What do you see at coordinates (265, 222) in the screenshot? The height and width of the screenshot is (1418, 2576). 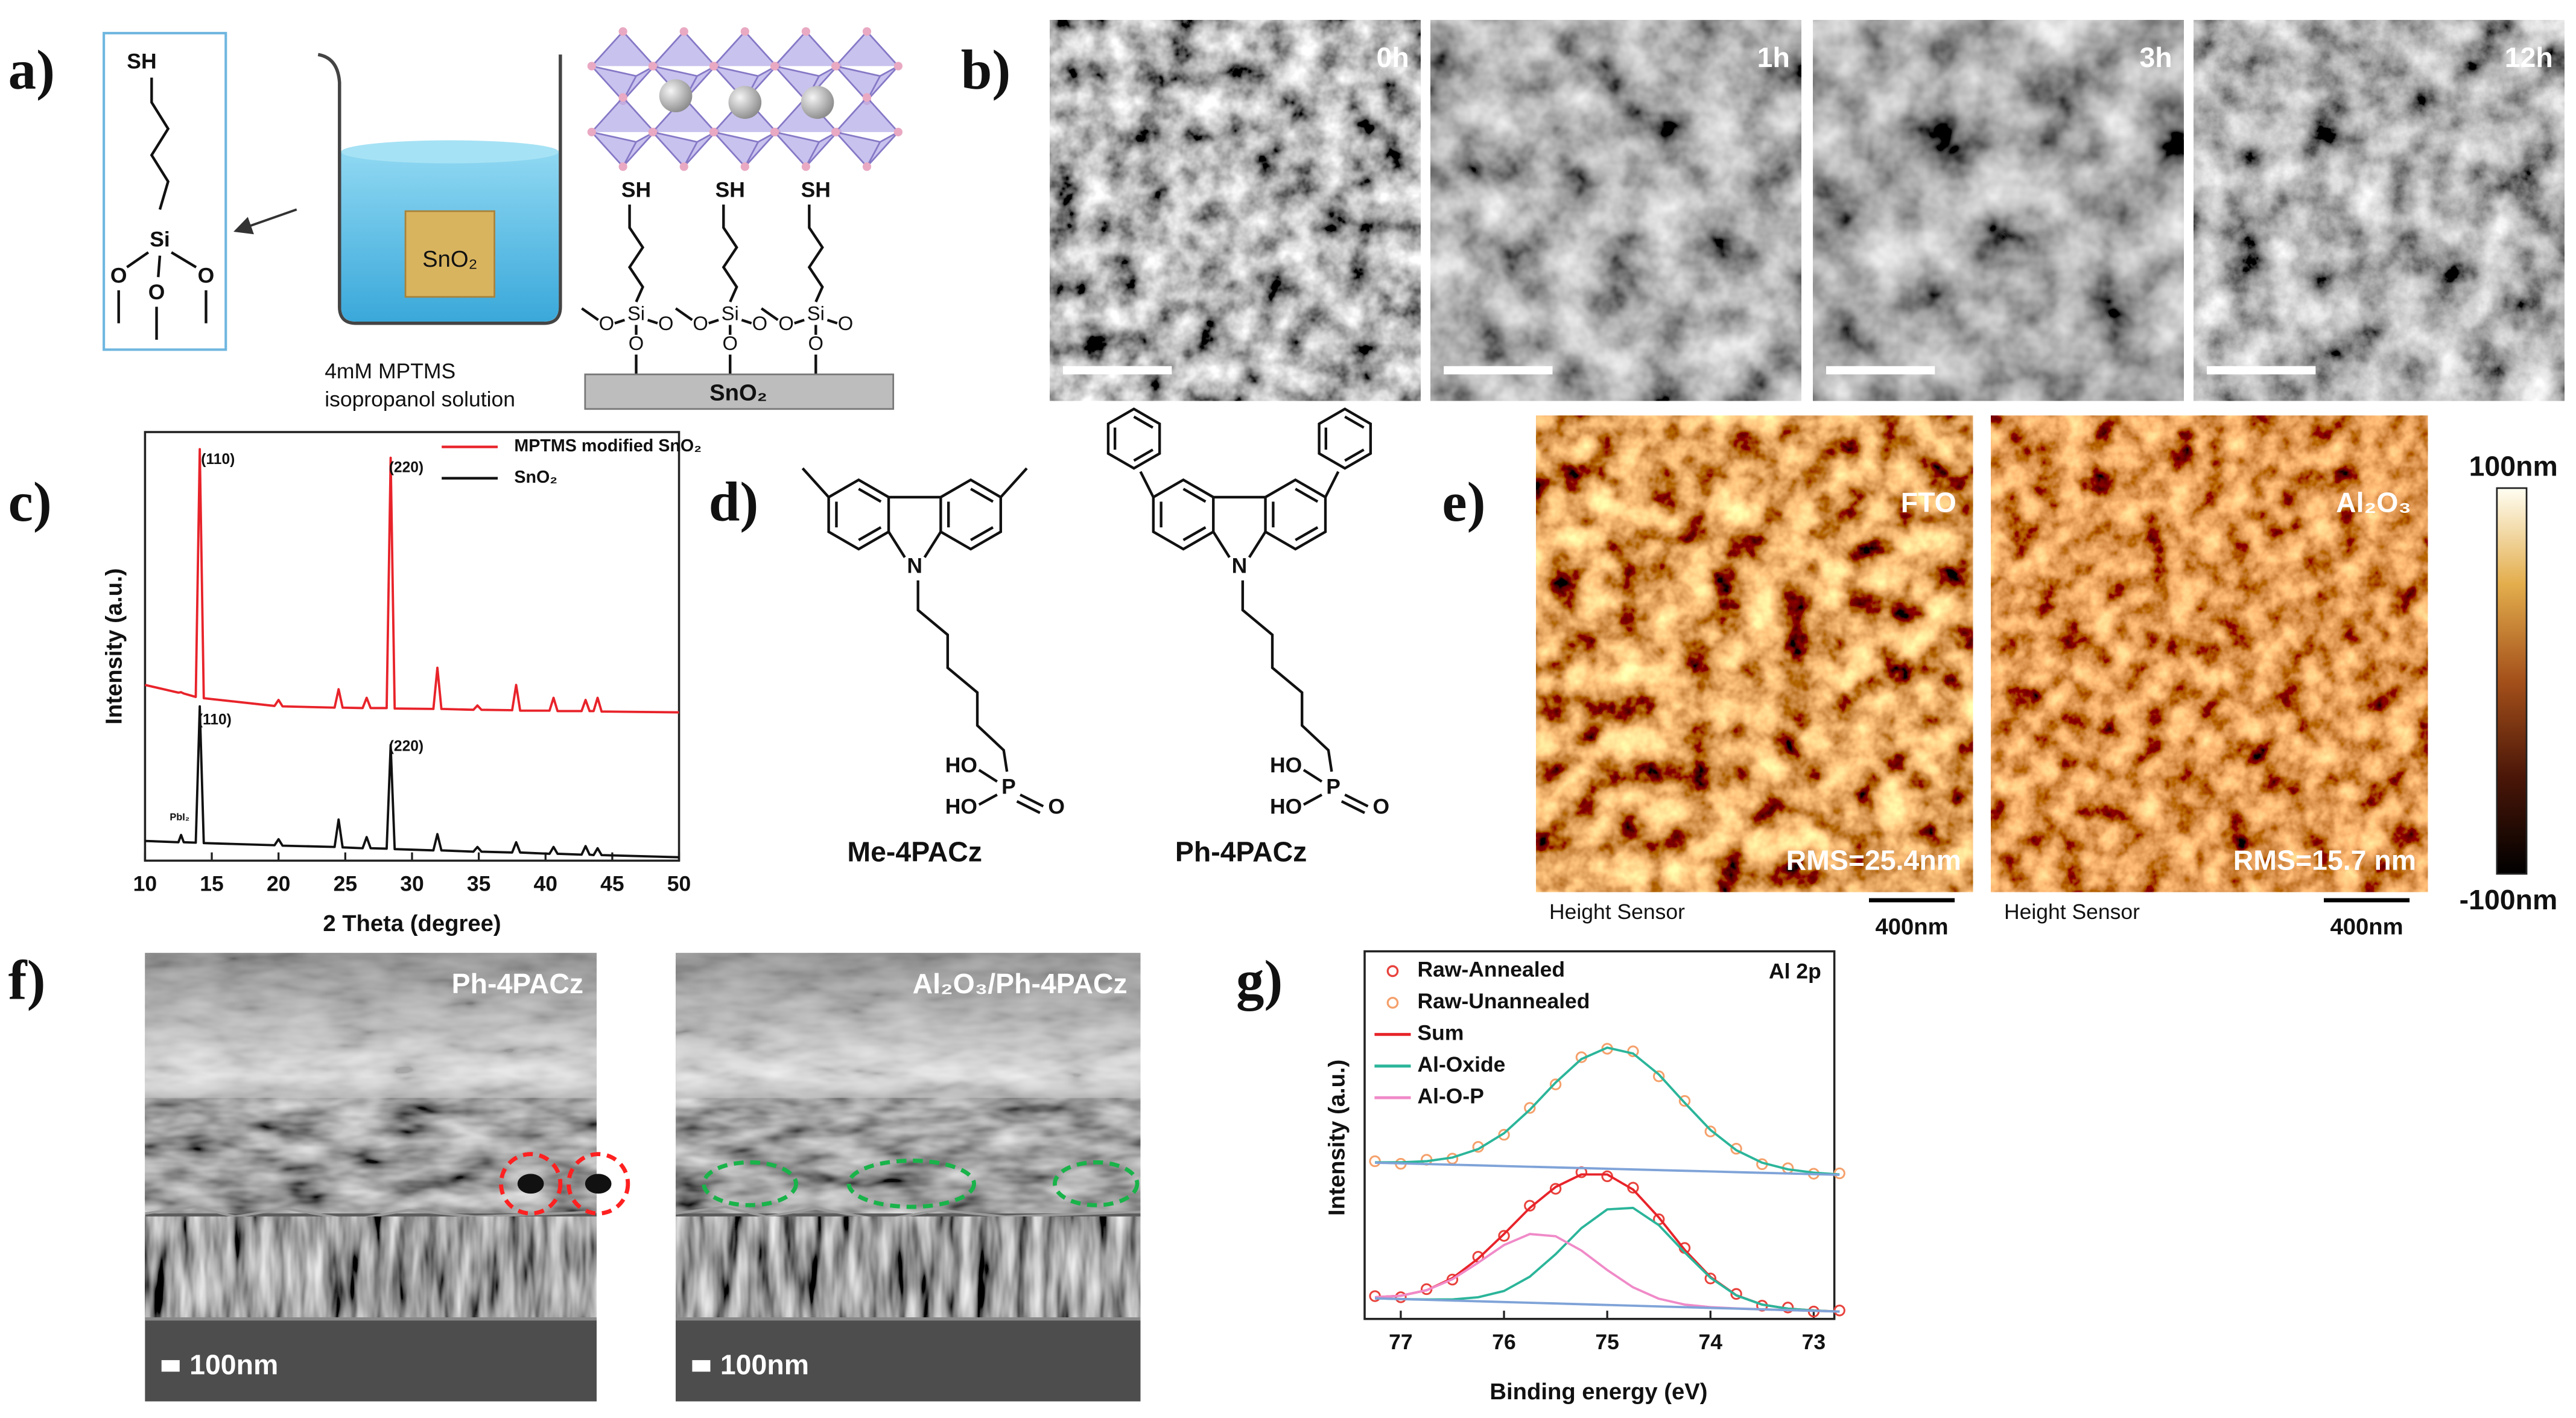 I see `arrow` at bounding box center [265, 222].